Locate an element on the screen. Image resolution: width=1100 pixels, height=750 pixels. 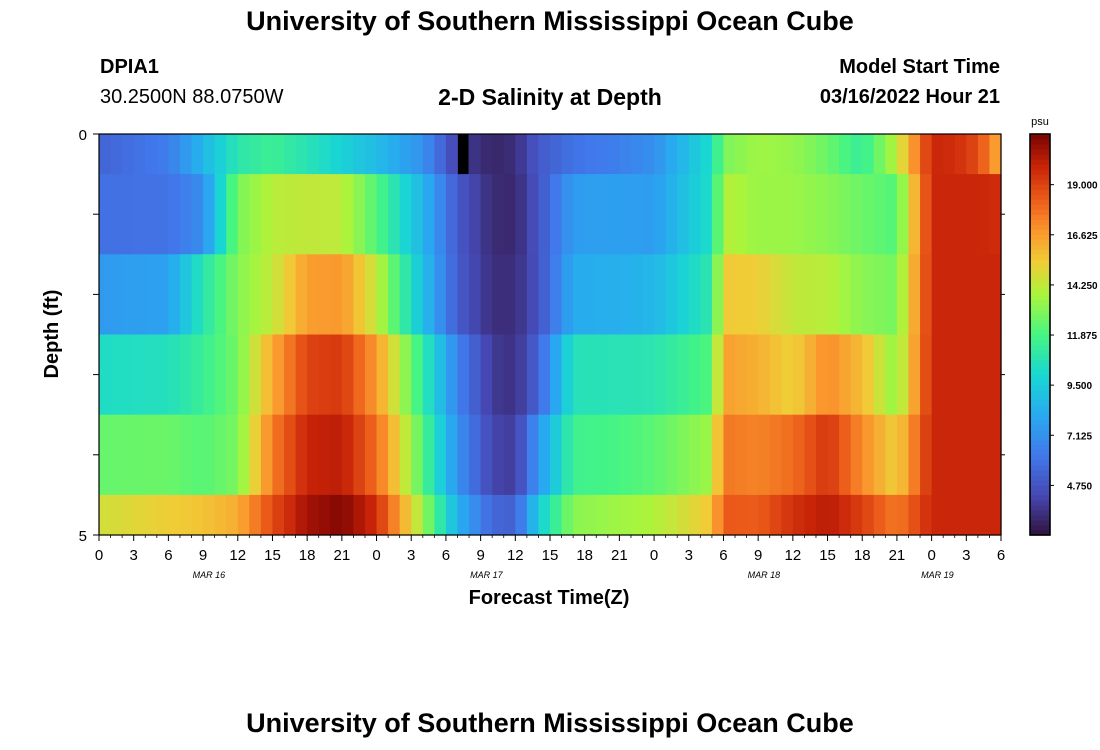
colorbar-unit: psu is located at coordinates (1040, 122).